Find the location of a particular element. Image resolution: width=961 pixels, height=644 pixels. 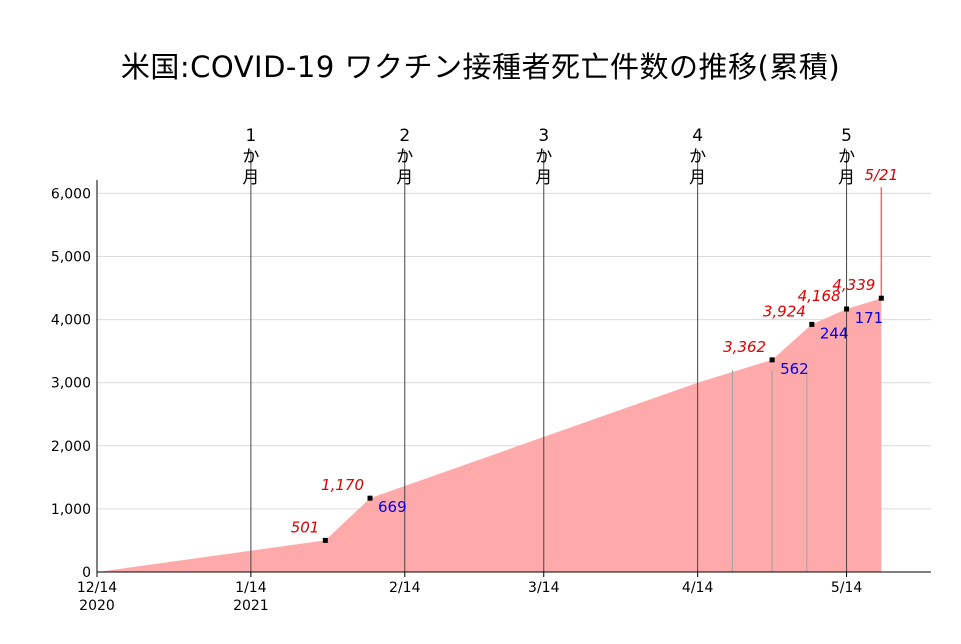

cumulative-label: 4,168 is located at coordinates (819, 296).